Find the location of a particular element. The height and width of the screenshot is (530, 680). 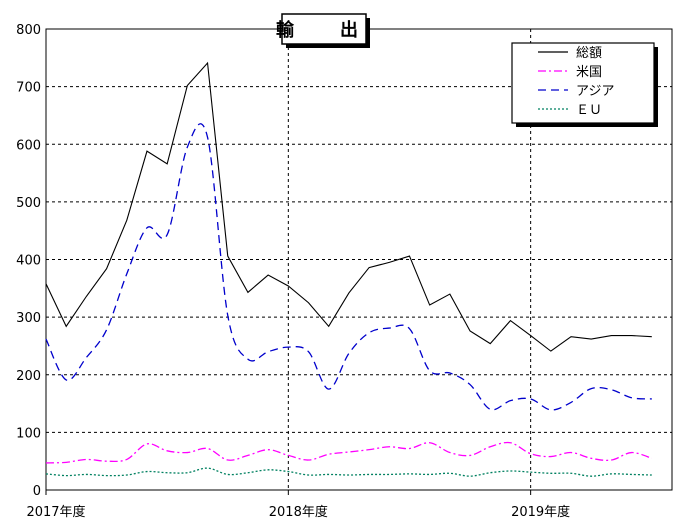

y-tick-label-200: 200 is located at coordinates (28, 376).